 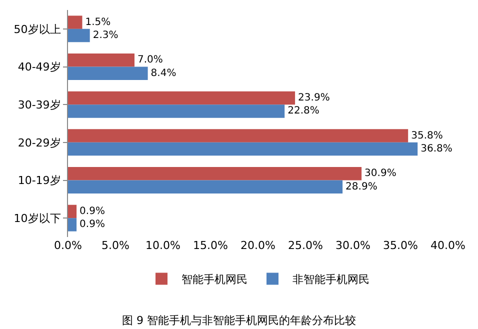 What do you see at coordinates (163, 73) in the screenshot?
I see `data-label: 8.4%` at bounding box center [163, 73].